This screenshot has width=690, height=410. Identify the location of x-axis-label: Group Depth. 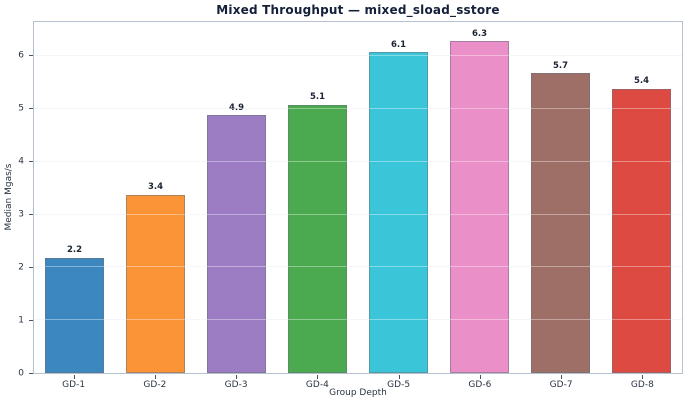
(358, 393).